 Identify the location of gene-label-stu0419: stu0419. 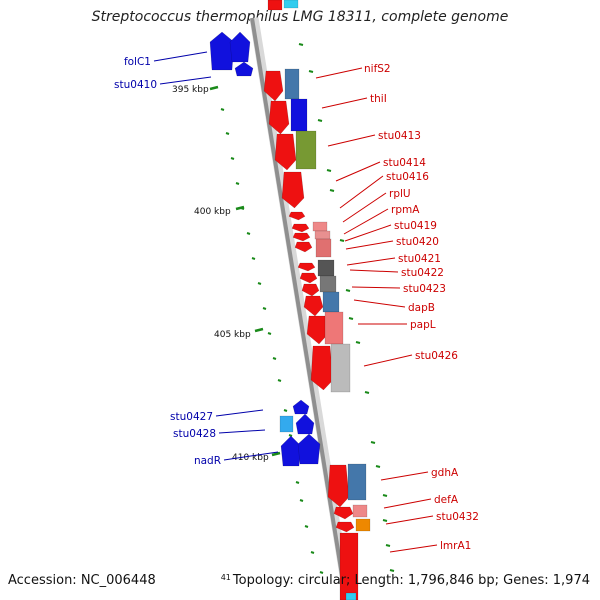
(415, 226).